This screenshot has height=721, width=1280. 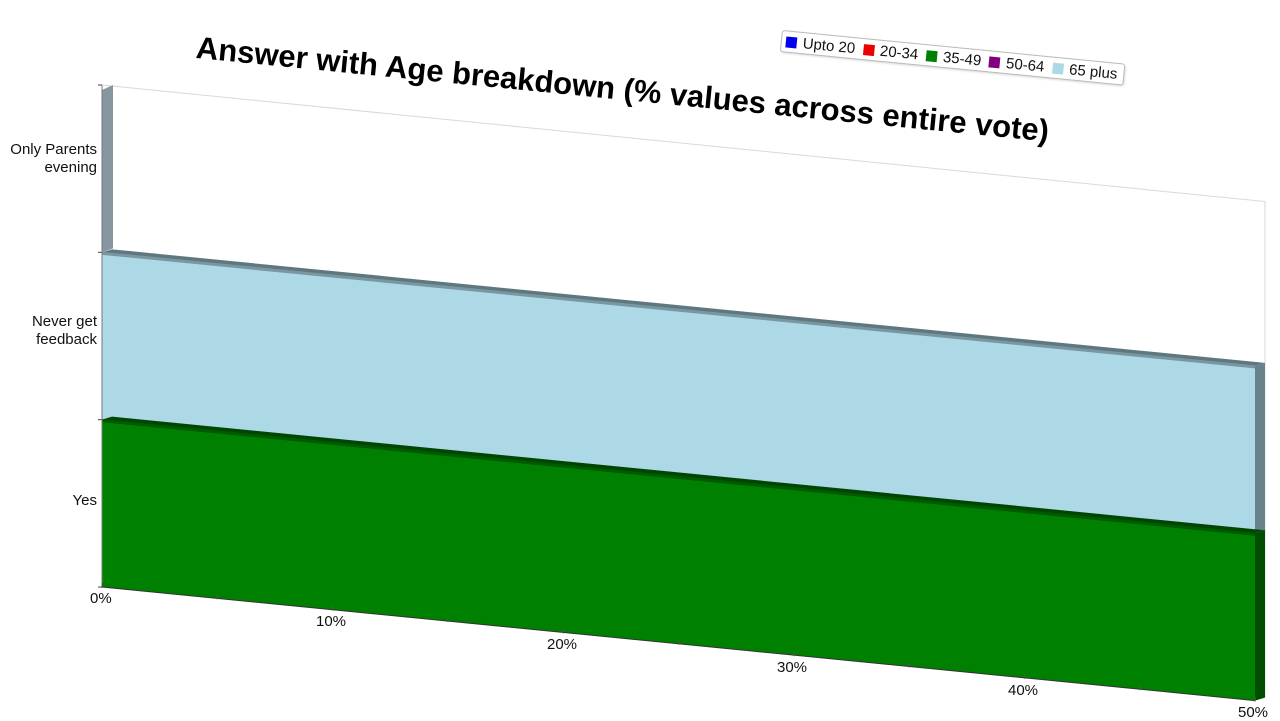 I want to click on category-label-only-parents-evening: Only Parents evening, so click(x=53, y=158).